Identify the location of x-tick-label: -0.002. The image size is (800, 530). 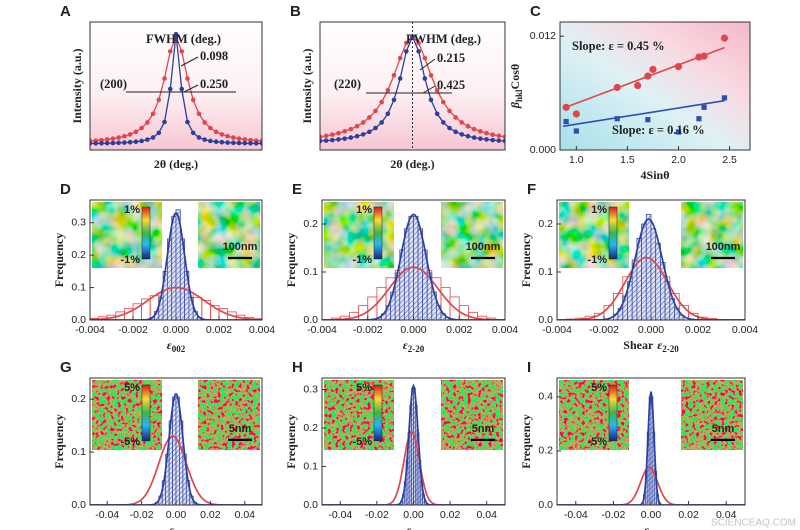
(133, 330).